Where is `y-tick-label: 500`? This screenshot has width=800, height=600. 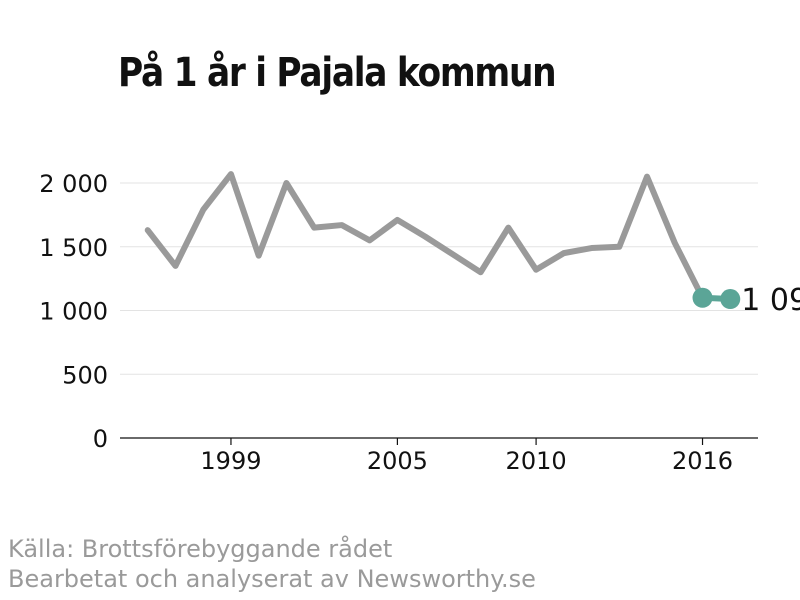 y-tick-label: 500 is located at coordinates (85, 375).